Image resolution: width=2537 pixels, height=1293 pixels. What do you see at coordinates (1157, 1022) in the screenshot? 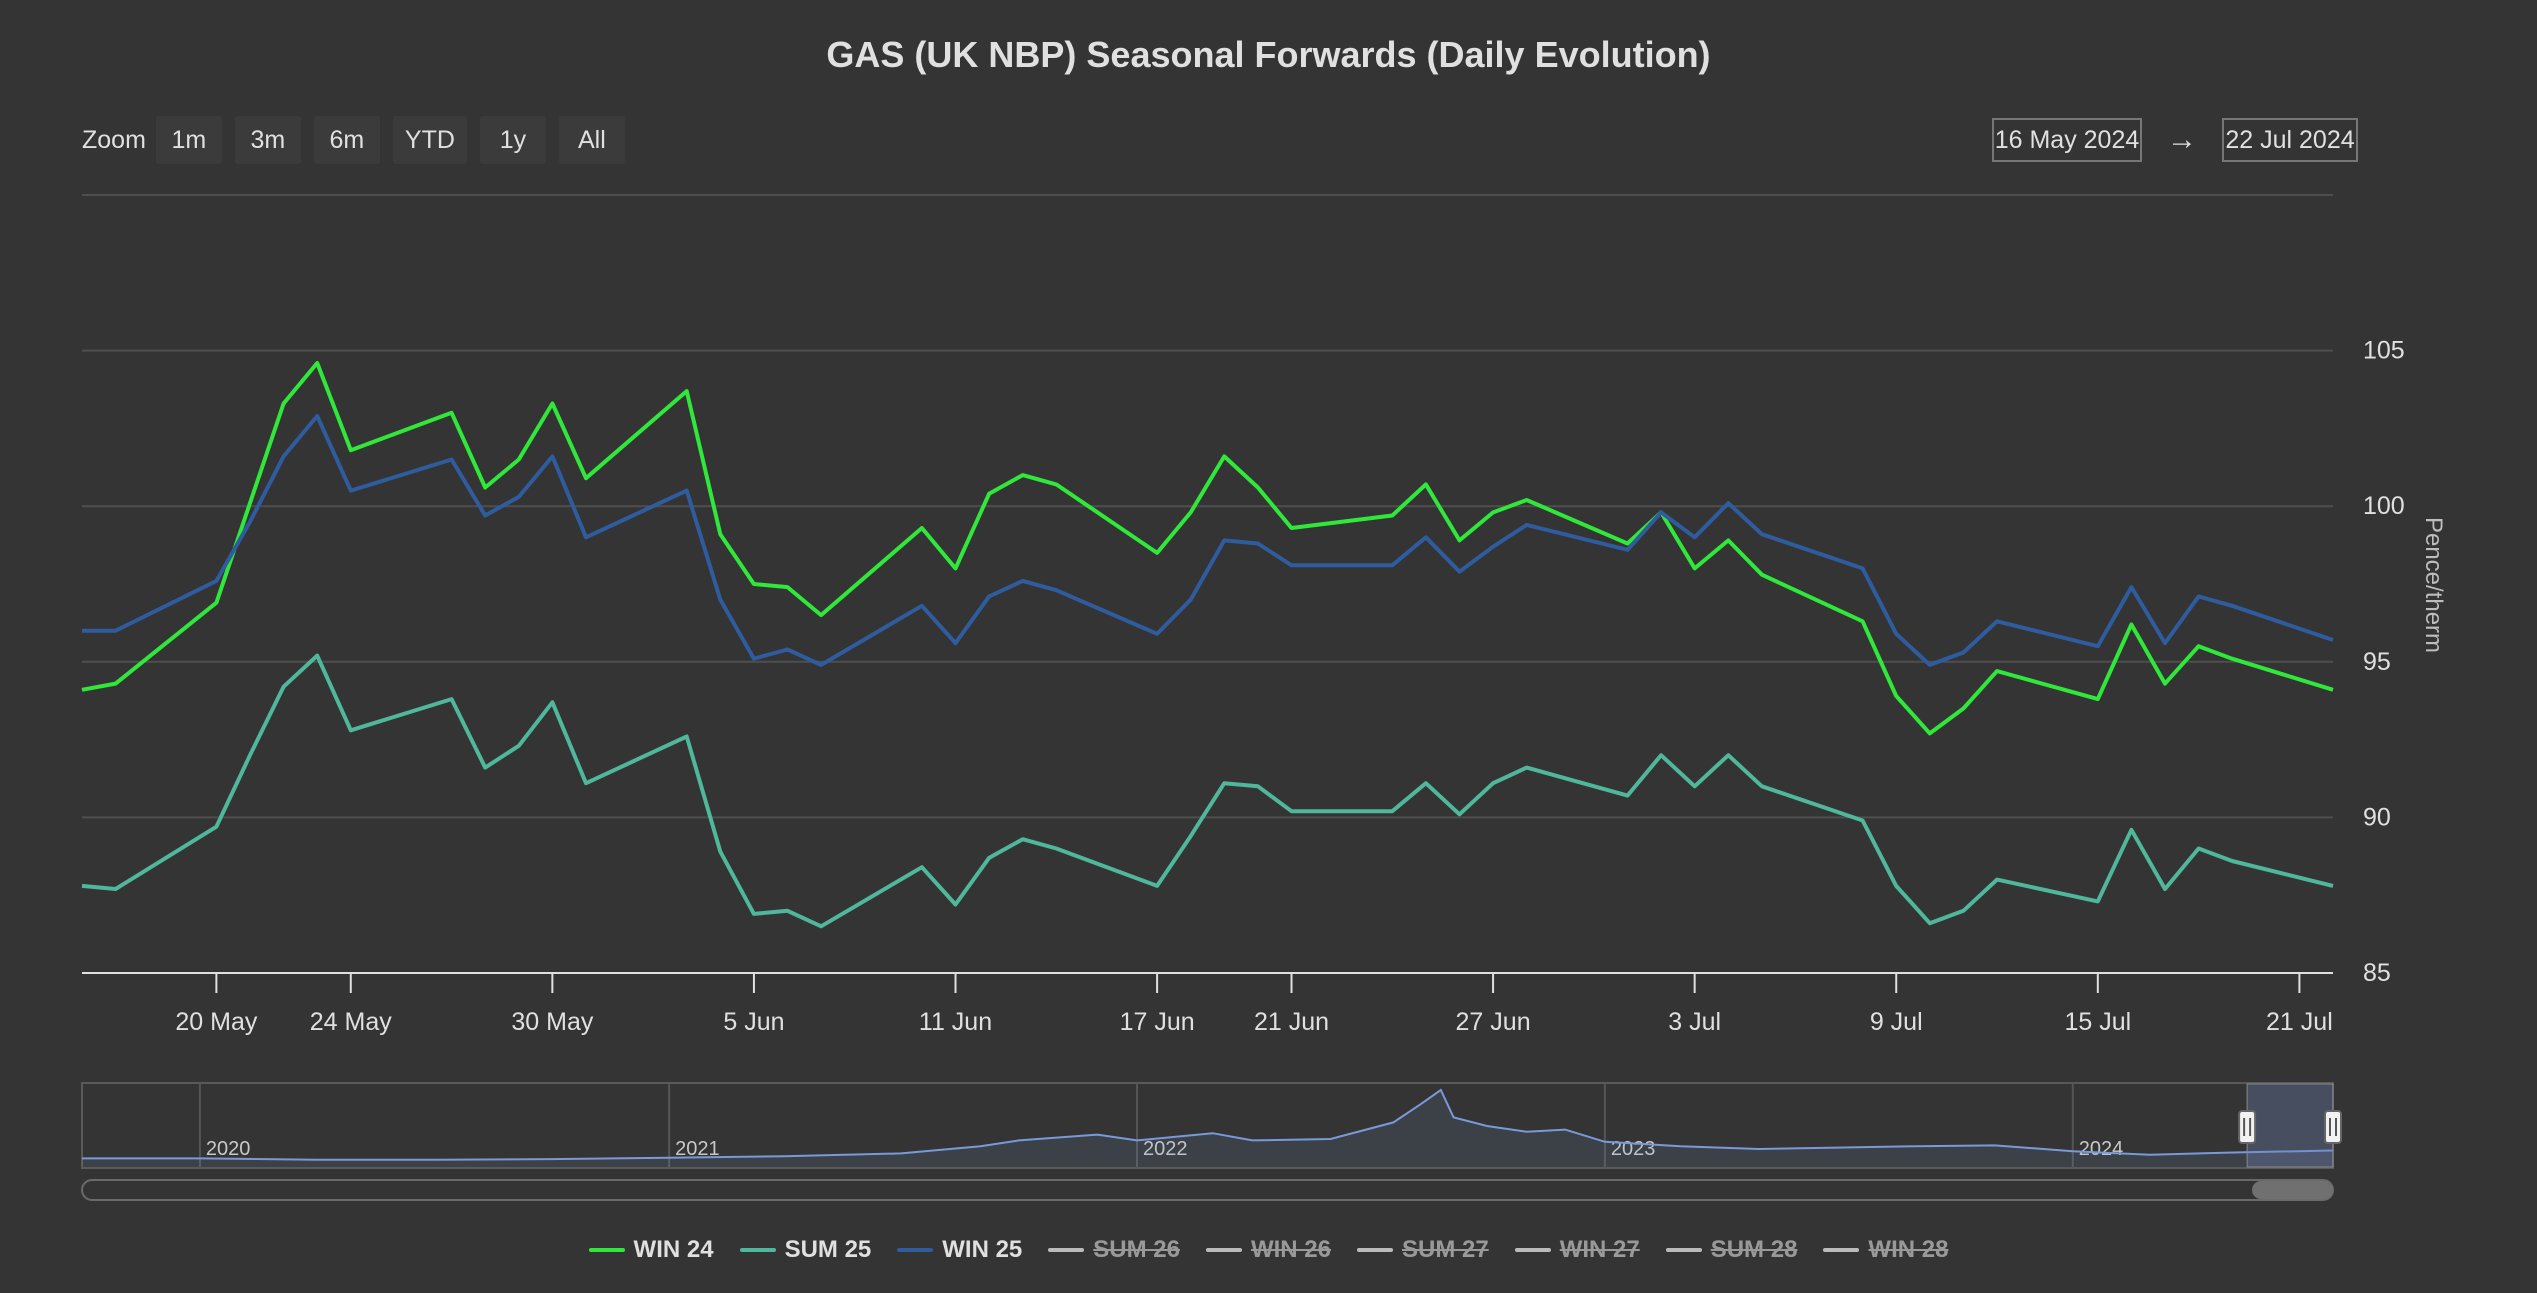
I see `x-tick-label: 17 Jun` at bounding box center [1157, 1022].